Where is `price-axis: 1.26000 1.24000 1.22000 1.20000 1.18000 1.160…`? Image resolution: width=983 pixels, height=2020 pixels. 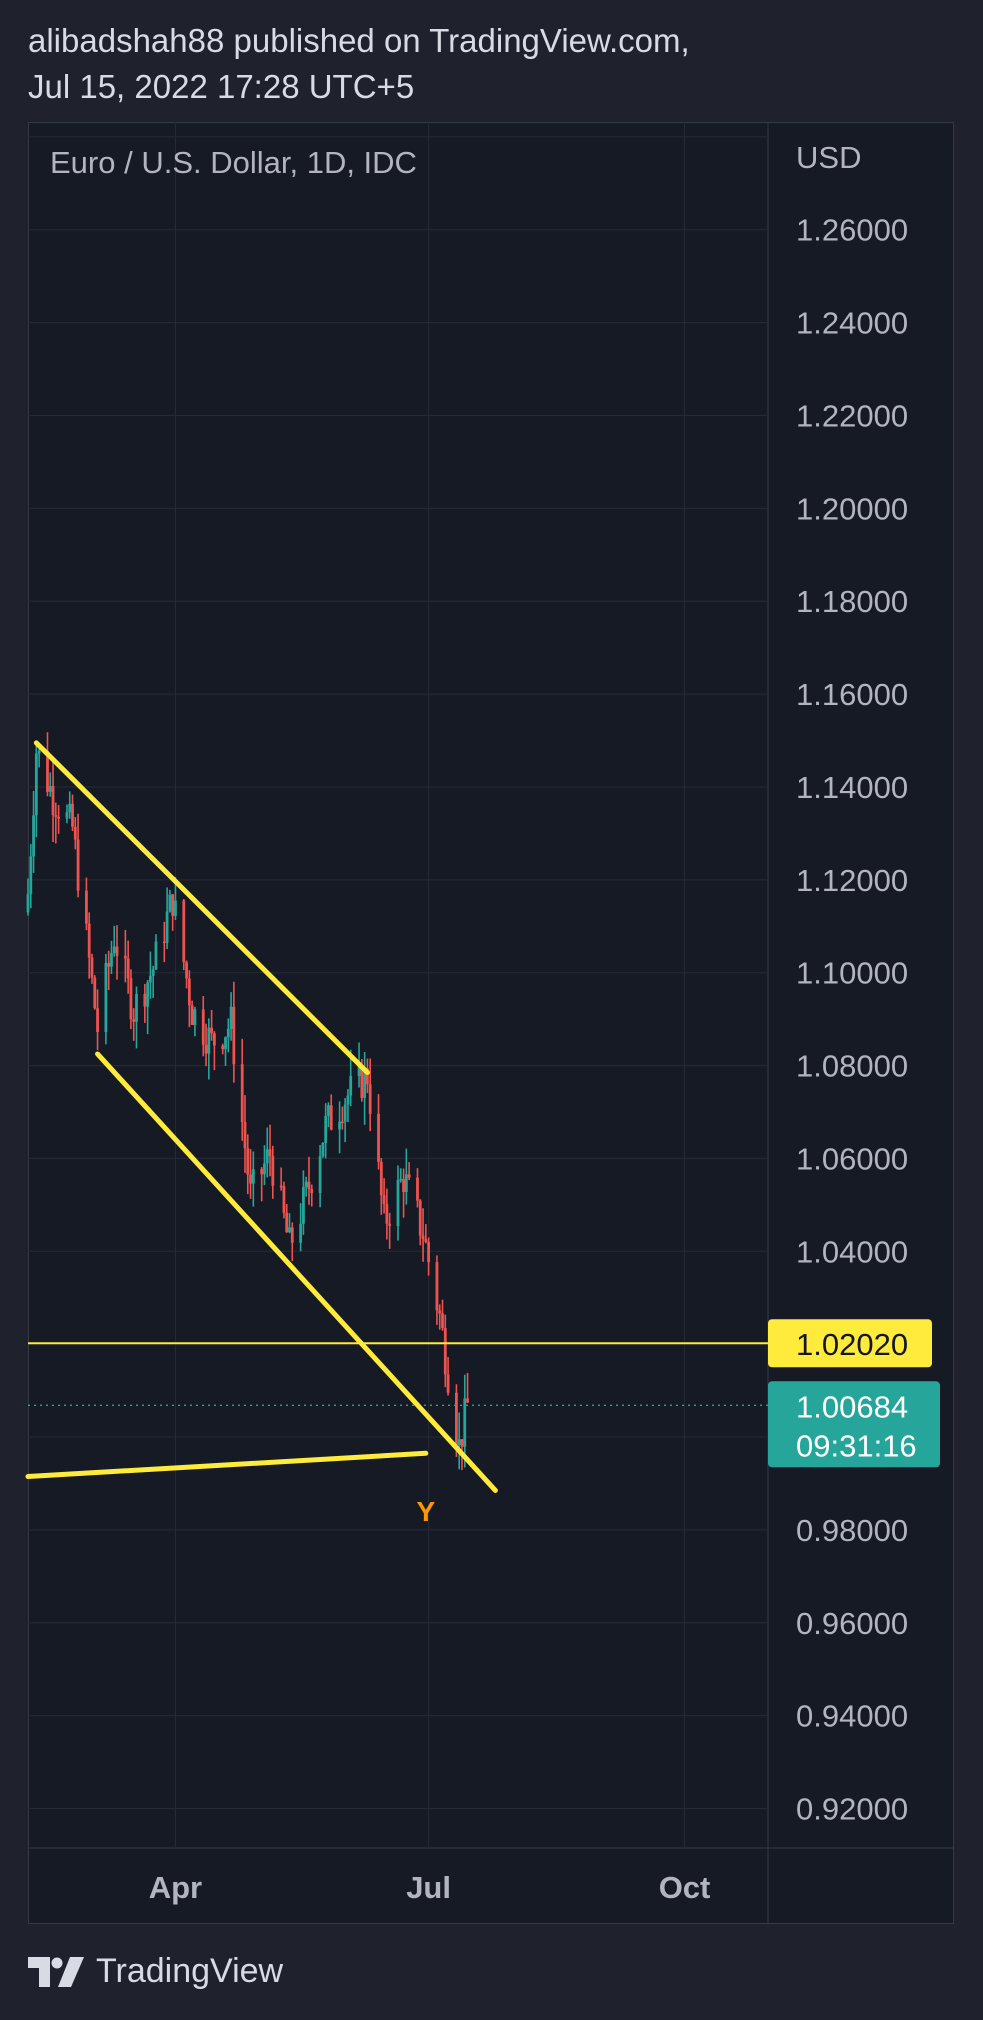 price-axis: 1.26000 1.24000 1.22000 1.20000 1.18000 1.160… is located at coordinates (852, 1020).